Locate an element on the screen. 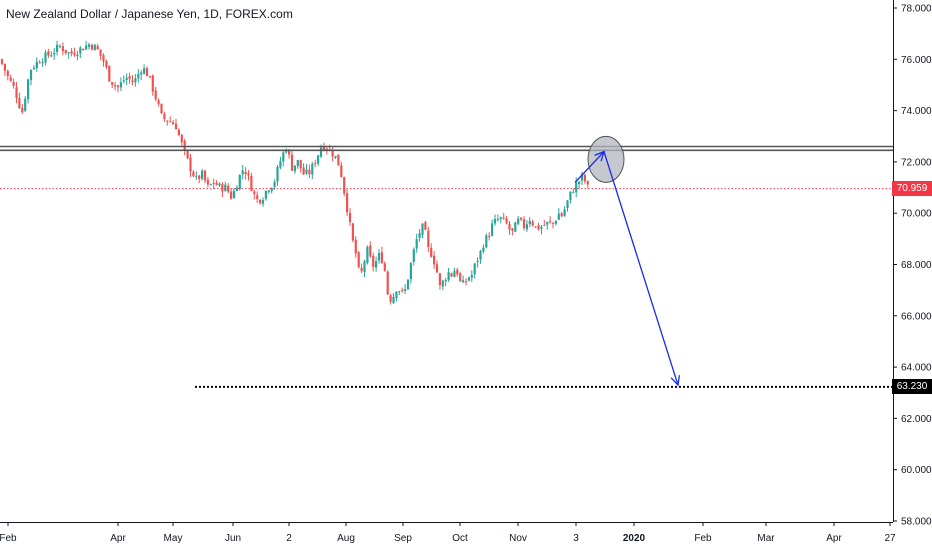 This screenshot has width=932, height=550. price-tick-label: 78.000 is located at coordinates (916, 9).